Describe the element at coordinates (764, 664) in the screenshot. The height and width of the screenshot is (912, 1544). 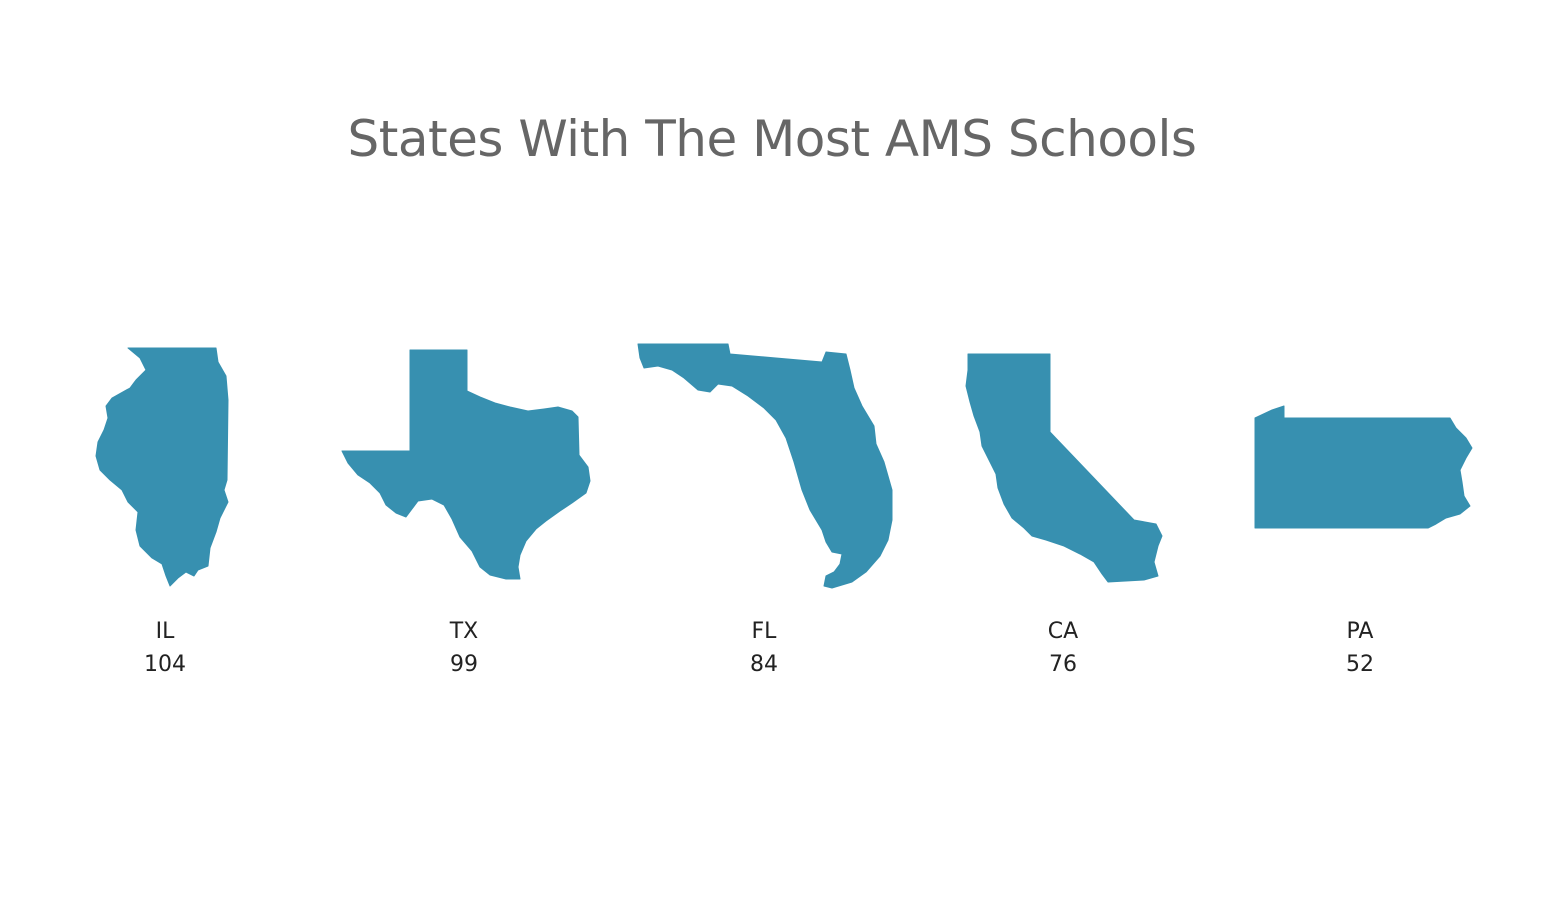
I see `state-value: 84` at that location.